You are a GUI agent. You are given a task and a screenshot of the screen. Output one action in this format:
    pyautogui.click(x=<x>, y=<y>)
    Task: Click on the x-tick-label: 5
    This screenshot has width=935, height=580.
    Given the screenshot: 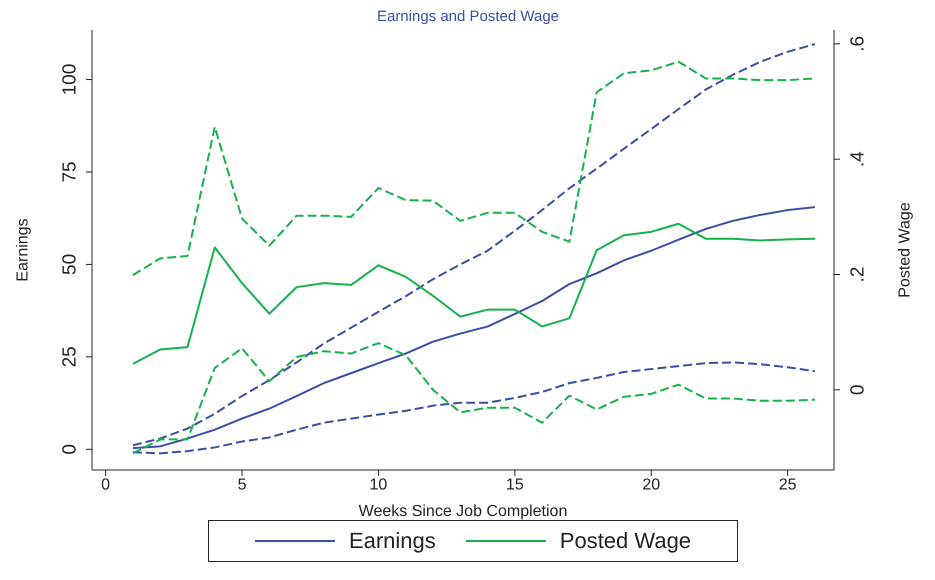 What is the action you would take?
    pyautogui.click(x=242, y=485)
    